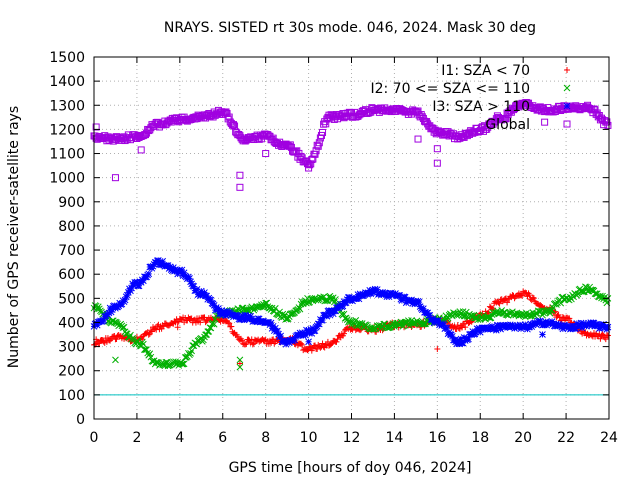 The image size is (640, 480). What do you see at coordinates (14, 237) in the screenshot?
I see `y-axis-label: Number of GPS receiver-satellite rays` at bounding box center [14, 237].